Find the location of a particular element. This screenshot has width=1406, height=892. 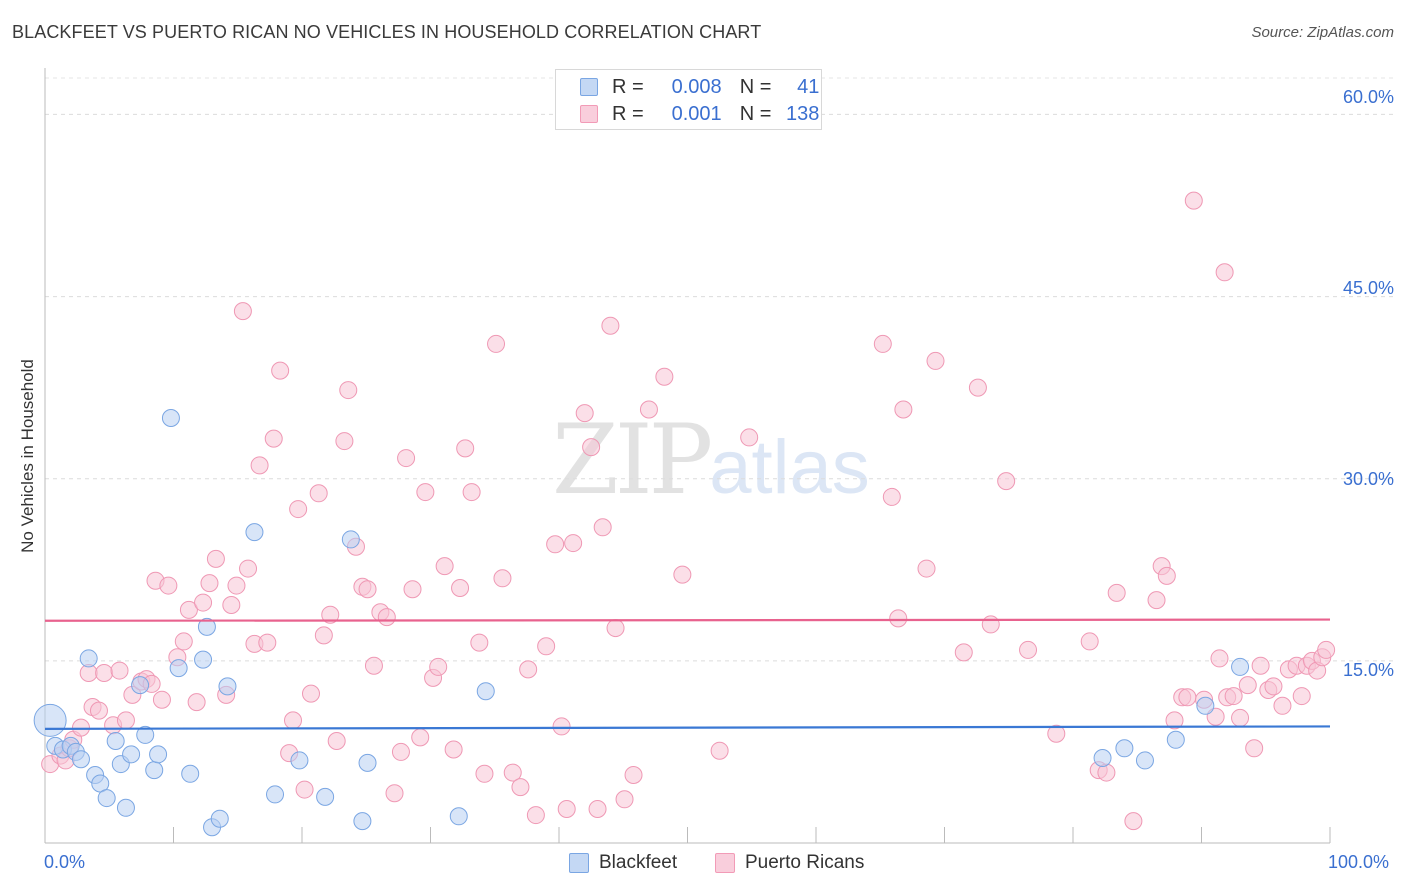

legend-n-value-puerto-ricans: 138 is located at coordinates (803, 113).